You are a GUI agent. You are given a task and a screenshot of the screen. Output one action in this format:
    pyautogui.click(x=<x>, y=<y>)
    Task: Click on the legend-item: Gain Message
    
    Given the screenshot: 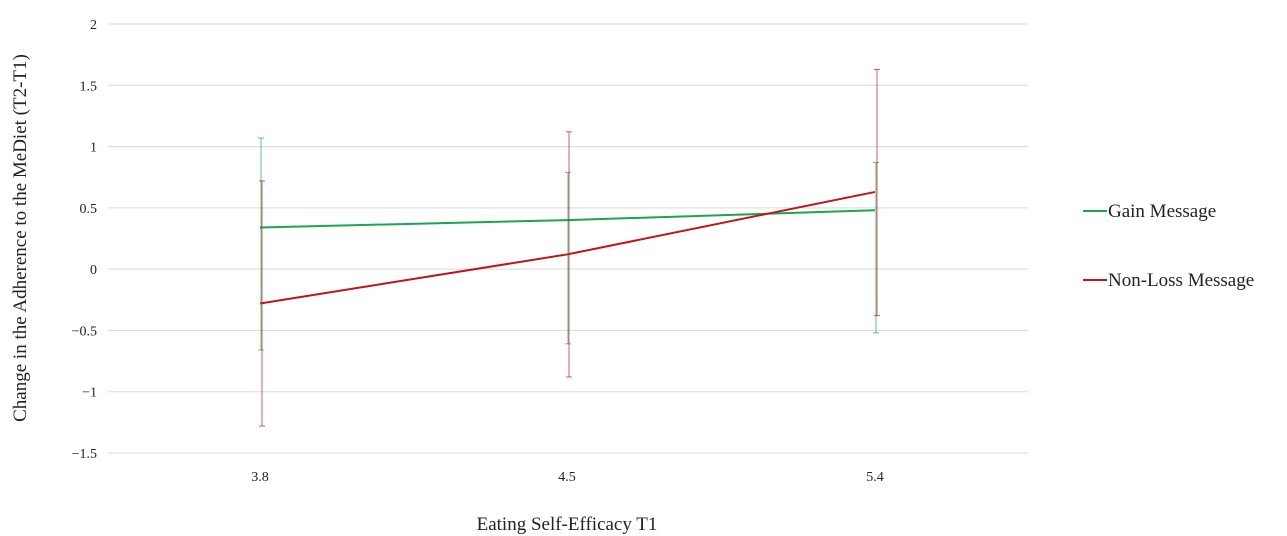 What is the action you would take?
    pyautogui.click(x=1149, y=211)
    